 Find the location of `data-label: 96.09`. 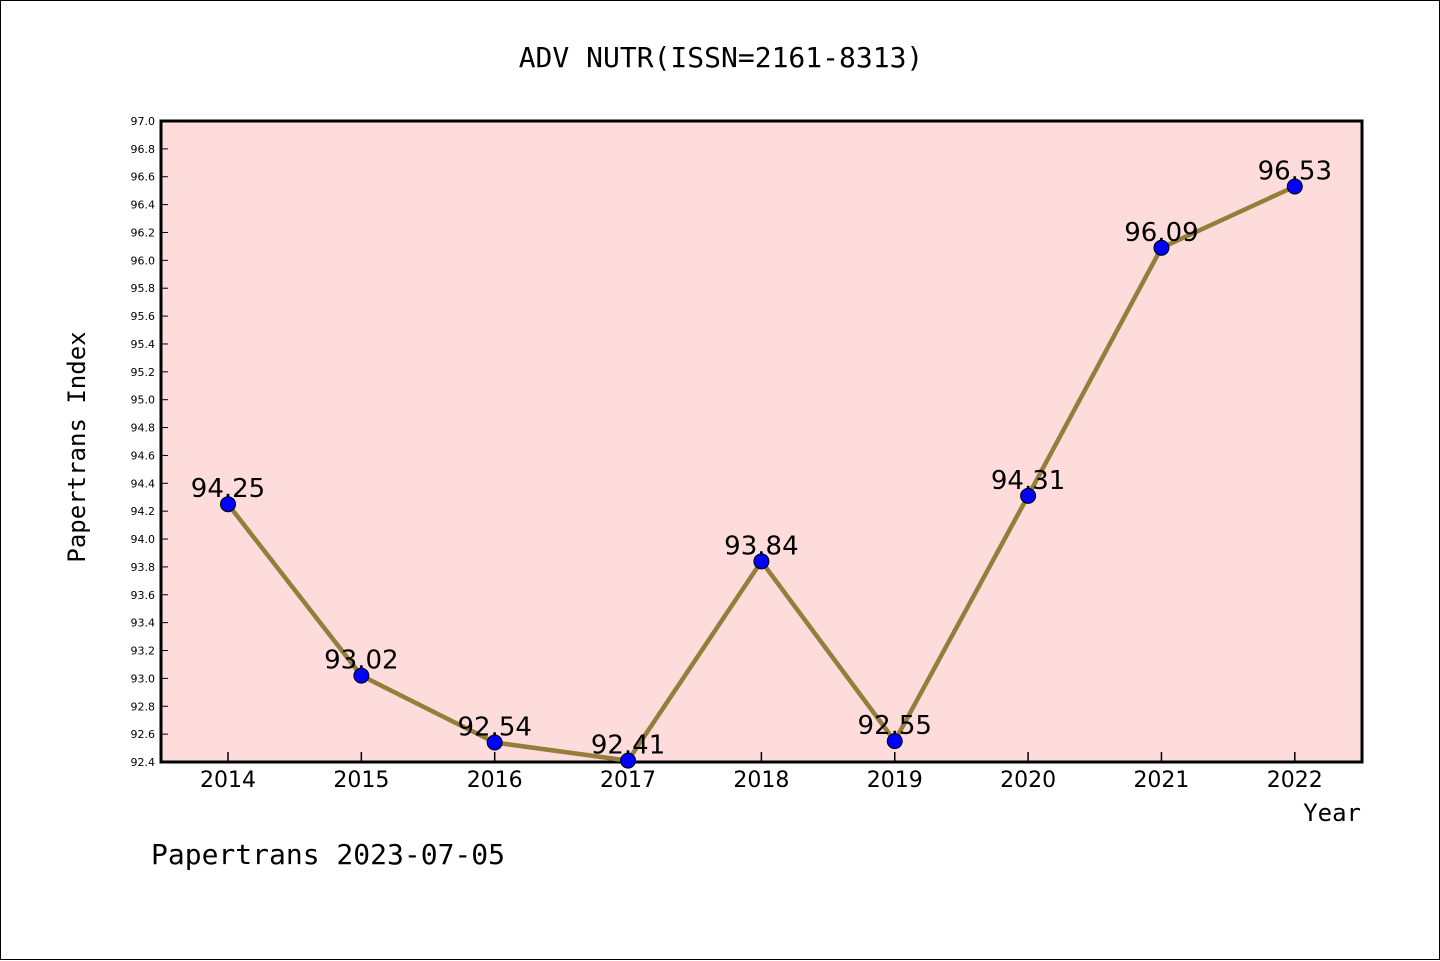

data-label: 96.09 is located at coordinates (1161, 233).